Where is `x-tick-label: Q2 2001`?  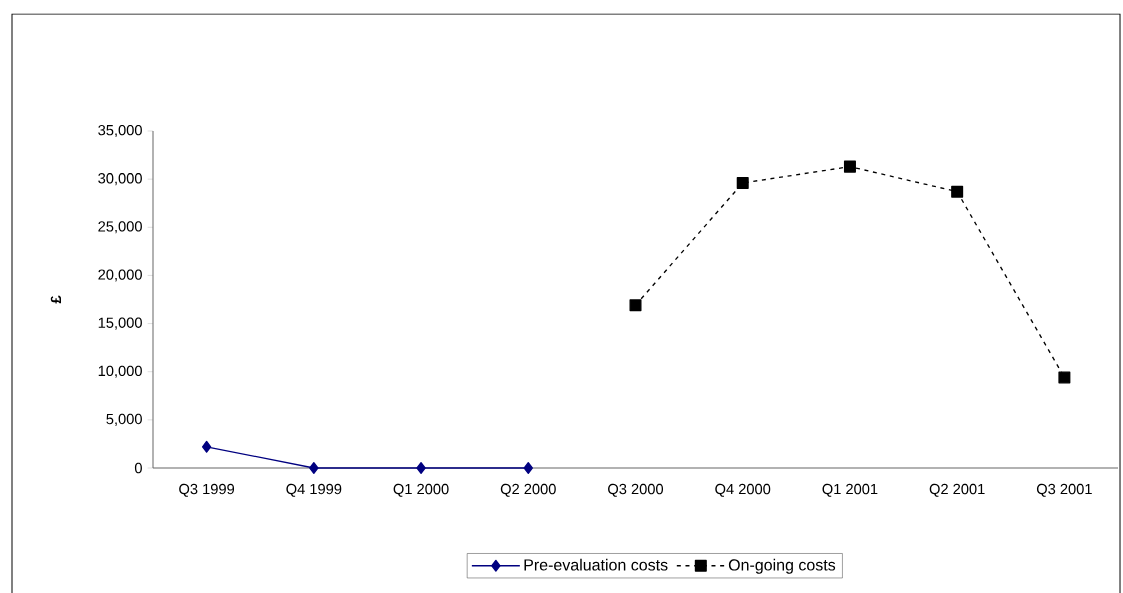 x-tick-label: Q2 2001 is located at coordinates (957, 490).